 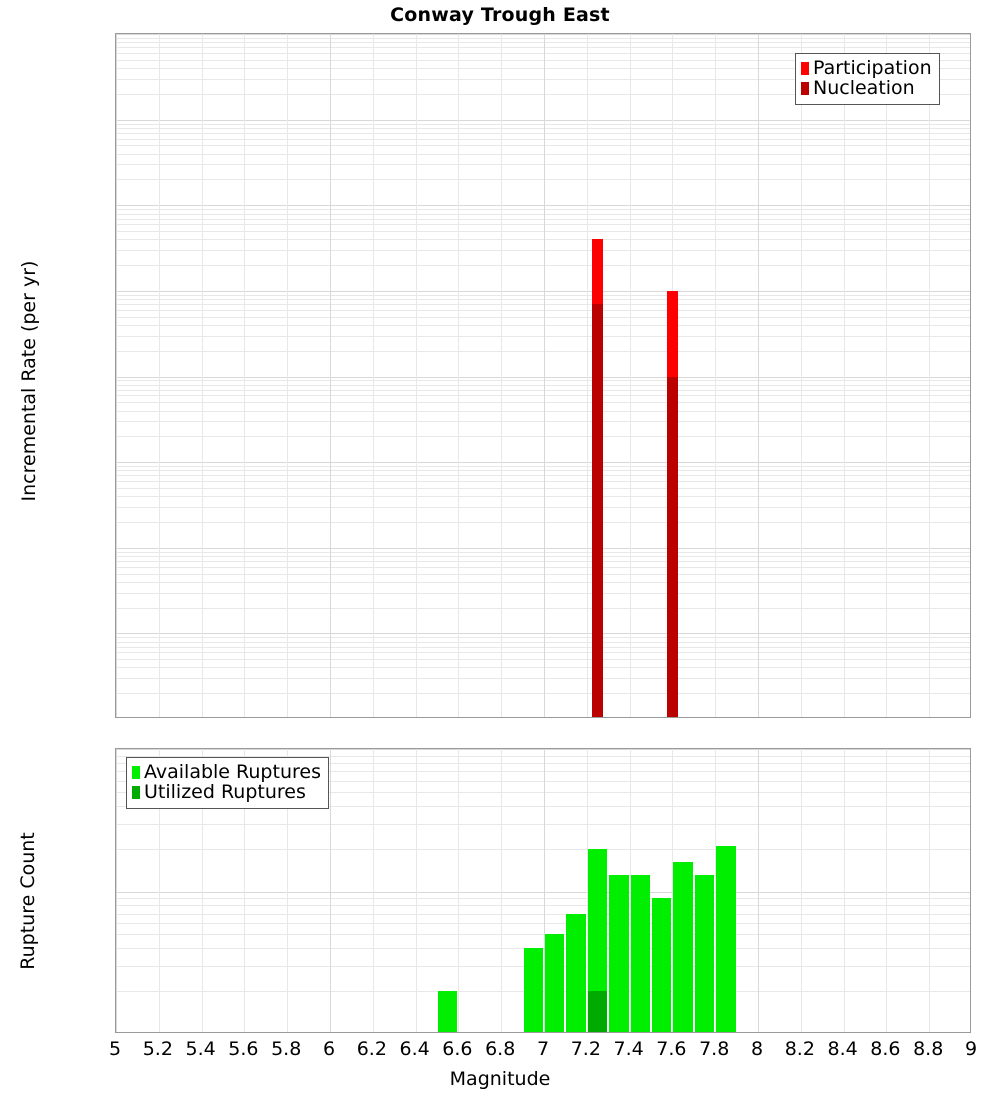 I want to click on y-axis-label-bottom: Rupture Count, so click(x=28, y=901).